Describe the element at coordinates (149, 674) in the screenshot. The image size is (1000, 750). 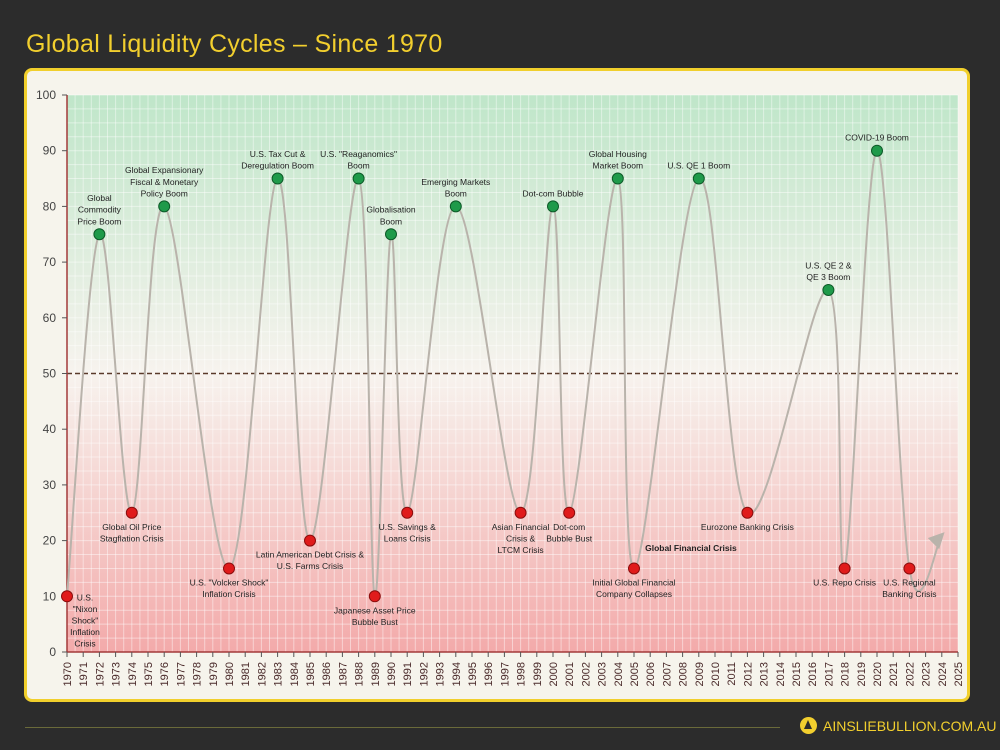
I see `x-tick-label: 1975` at that location.